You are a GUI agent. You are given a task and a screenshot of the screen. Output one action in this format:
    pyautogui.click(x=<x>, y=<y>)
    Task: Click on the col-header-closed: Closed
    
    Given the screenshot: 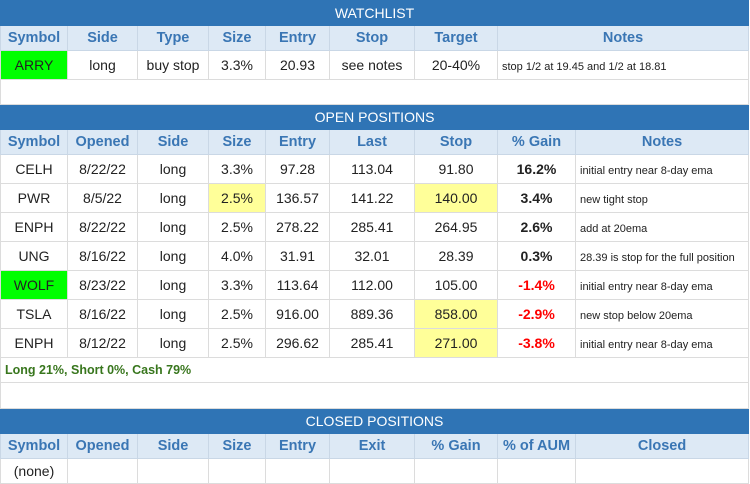 What is the action you would take?
    pyautogui.click(x=662, y=446)
    